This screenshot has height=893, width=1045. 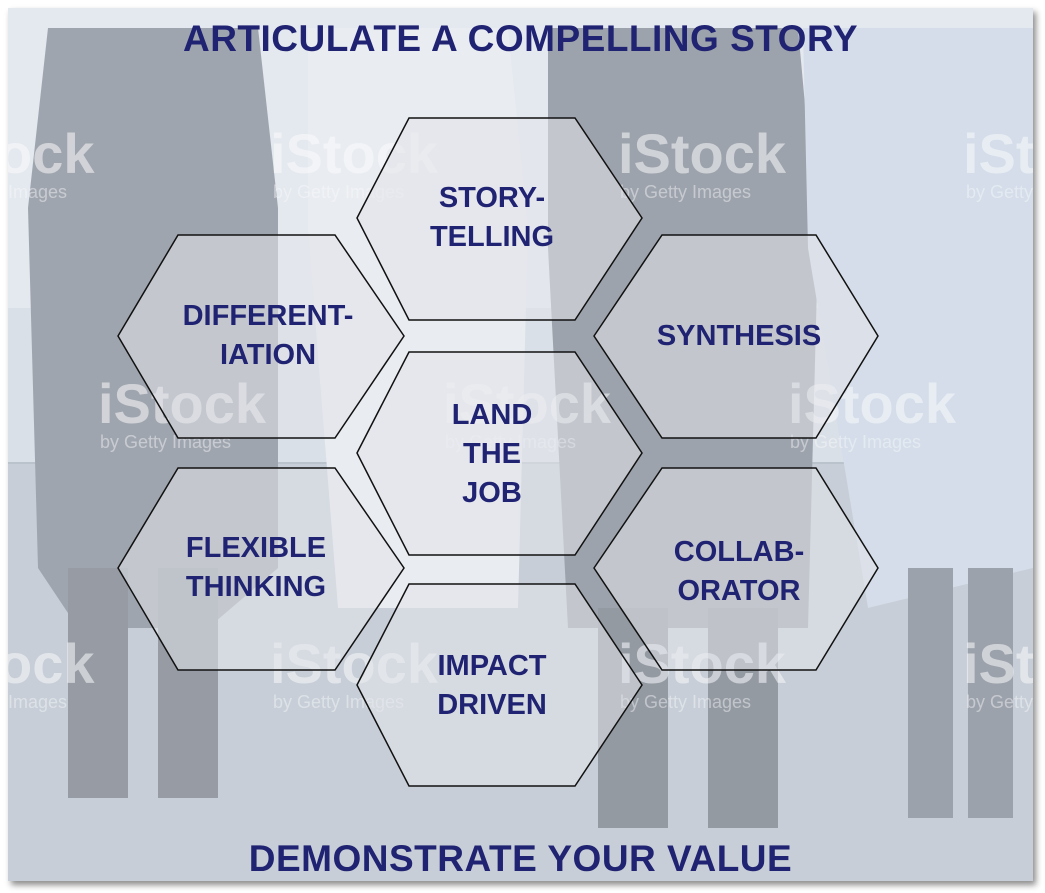 I want to click on hexagon-impact-driven, so click(x=499, y=685).